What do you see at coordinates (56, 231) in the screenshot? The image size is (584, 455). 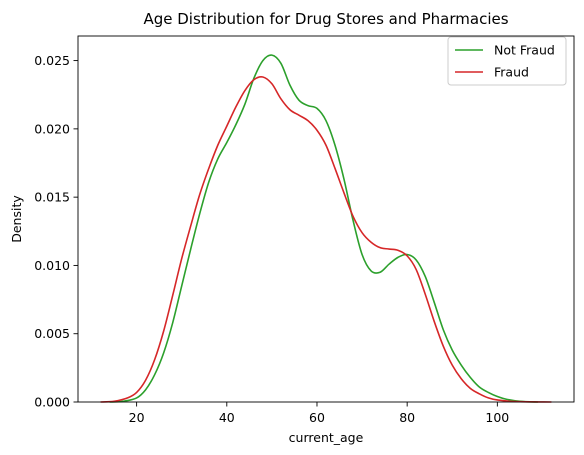 I see `y-axis: 0.000 0.005 0.010 0.015 0.020 0.025` at bounding box center [56, 231].